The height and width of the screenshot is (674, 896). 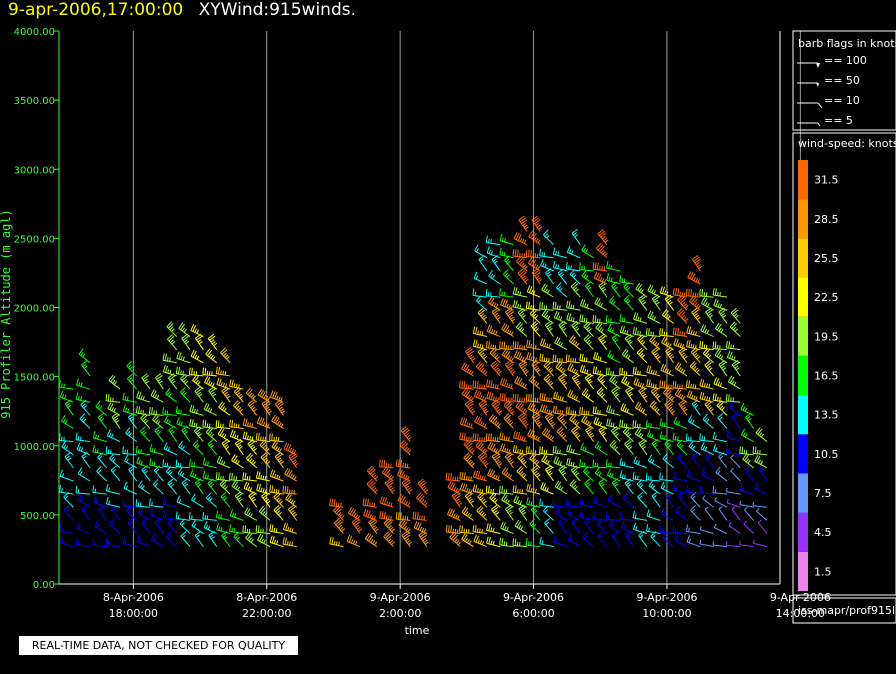 I want to click on speed-label: 10.5, so click(x=826, y=454).